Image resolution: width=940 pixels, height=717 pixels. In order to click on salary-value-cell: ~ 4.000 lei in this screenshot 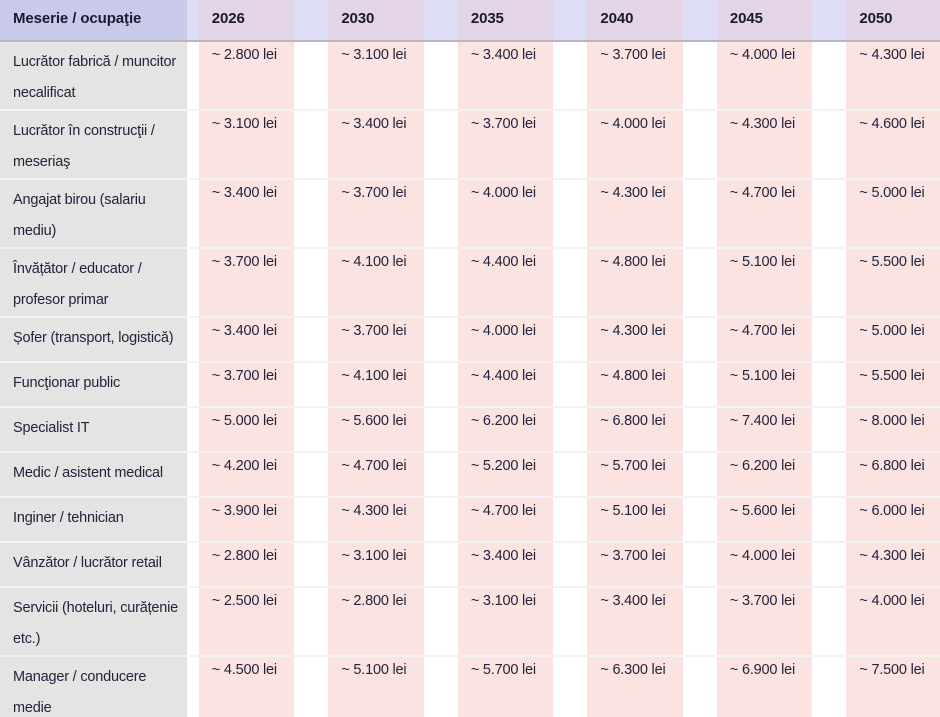, I will do `click(505, 214)`.